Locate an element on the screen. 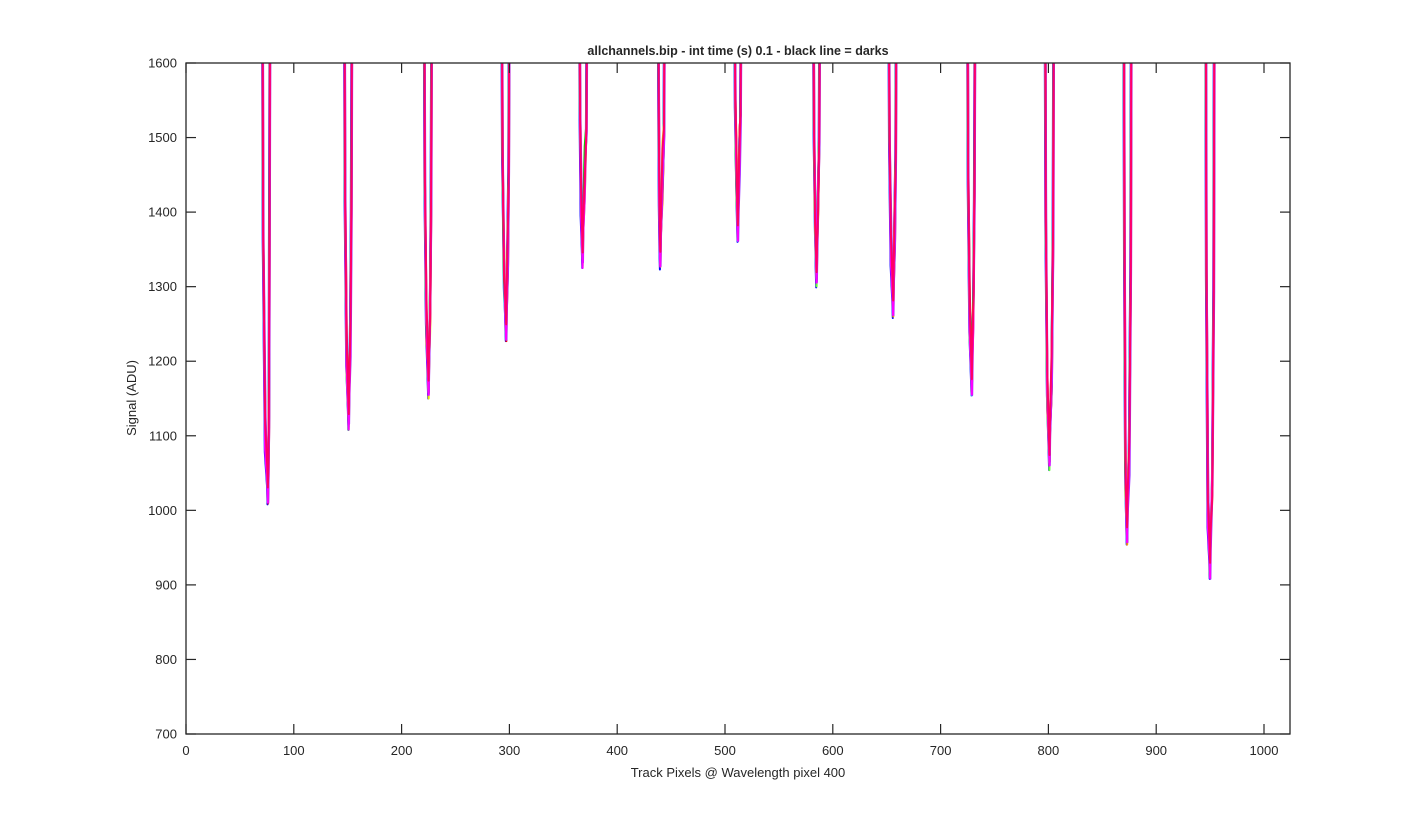 Image resolution: width=1425 pixels, height=825 pixels. y-tick-label: 1100 is located at coordinates (163, 435).